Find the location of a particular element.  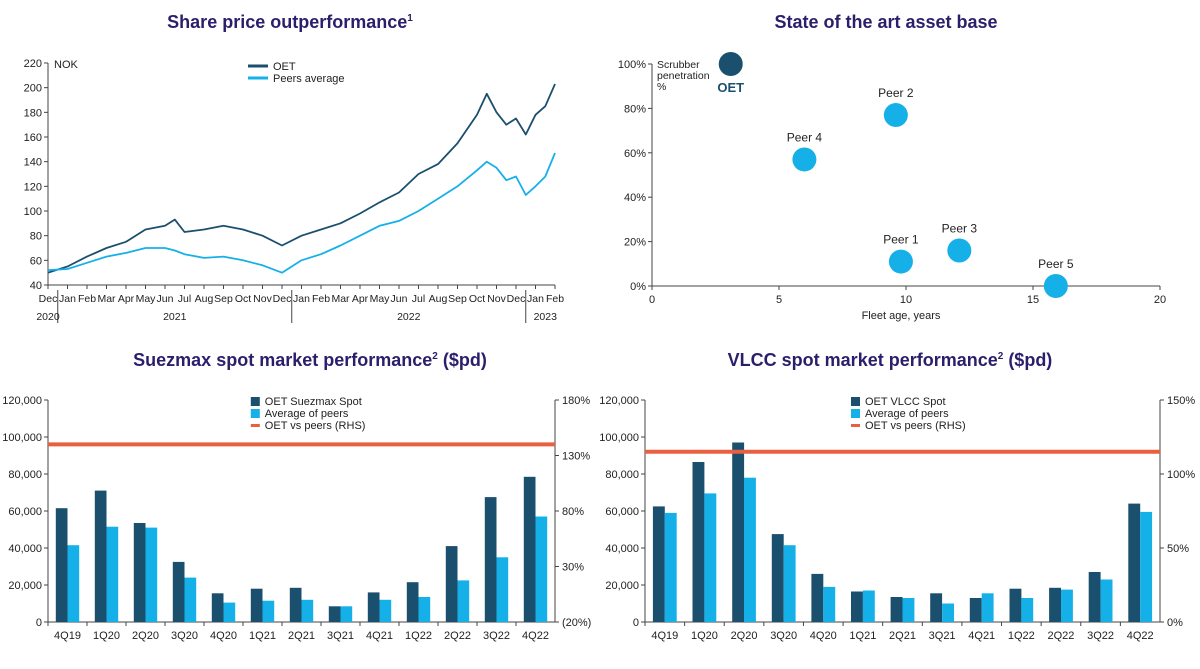

scatter-x-axis-title: Fleet age, years is located at coordinates (901, 316).